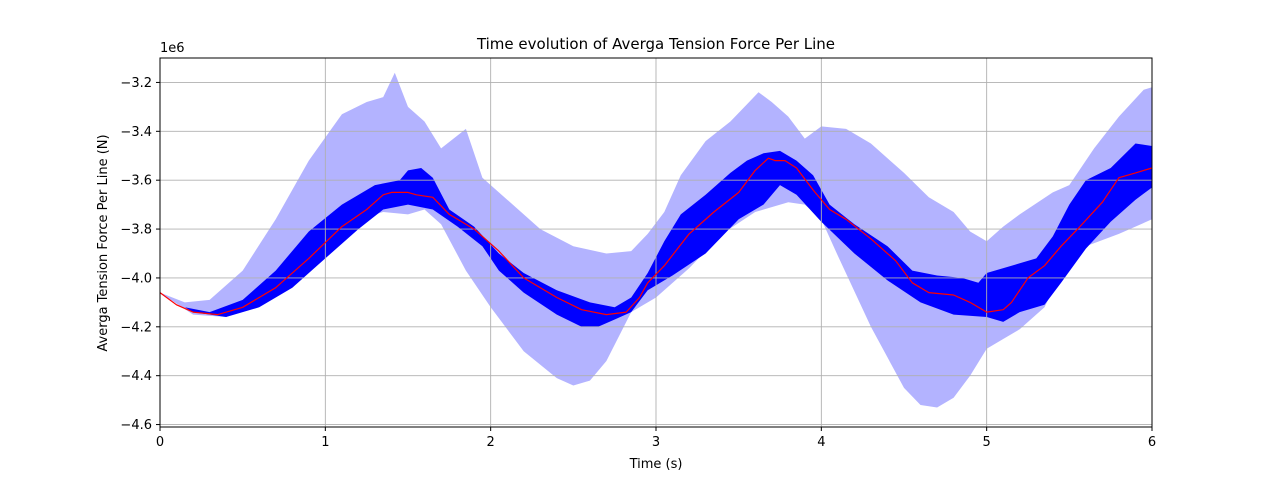  Describe the element at coordinates (325, 442) in the screenshot. I see `x-tick-label: 1` at that location.